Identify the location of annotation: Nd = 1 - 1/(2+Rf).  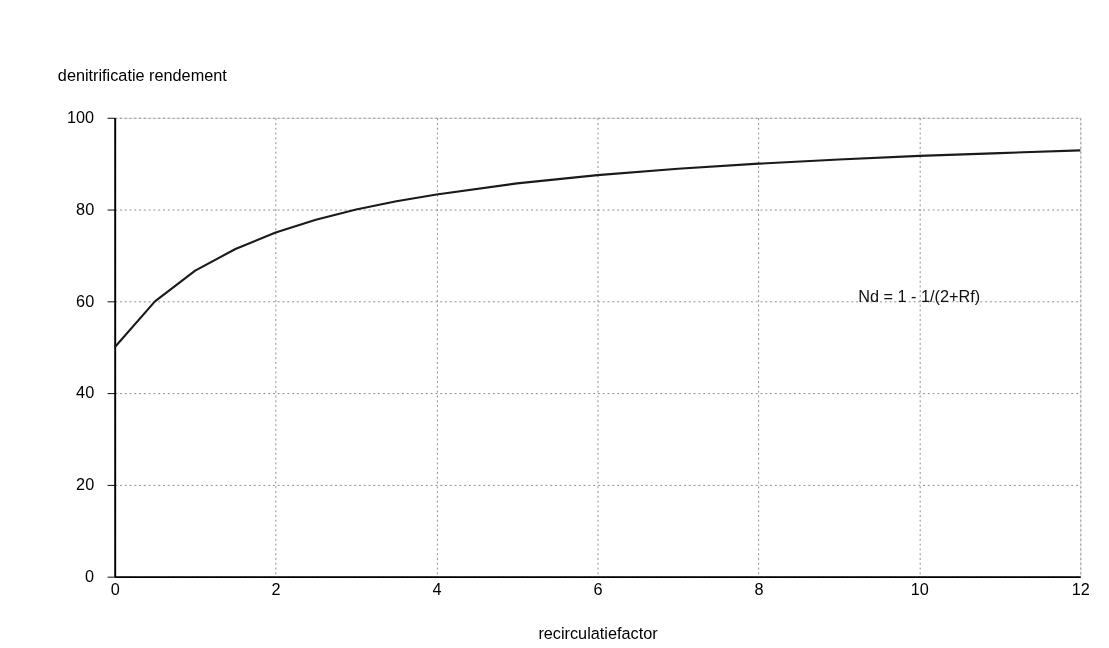
(919, 295).